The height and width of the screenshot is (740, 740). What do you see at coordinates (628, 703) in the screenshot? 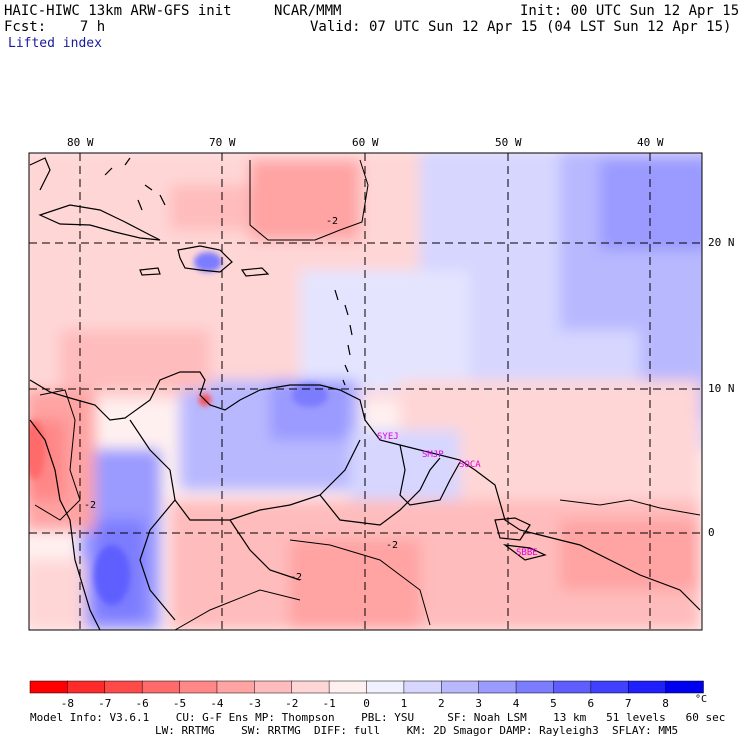
I see `colorbar-tick-label: 7` at bounding box center [628, 703].